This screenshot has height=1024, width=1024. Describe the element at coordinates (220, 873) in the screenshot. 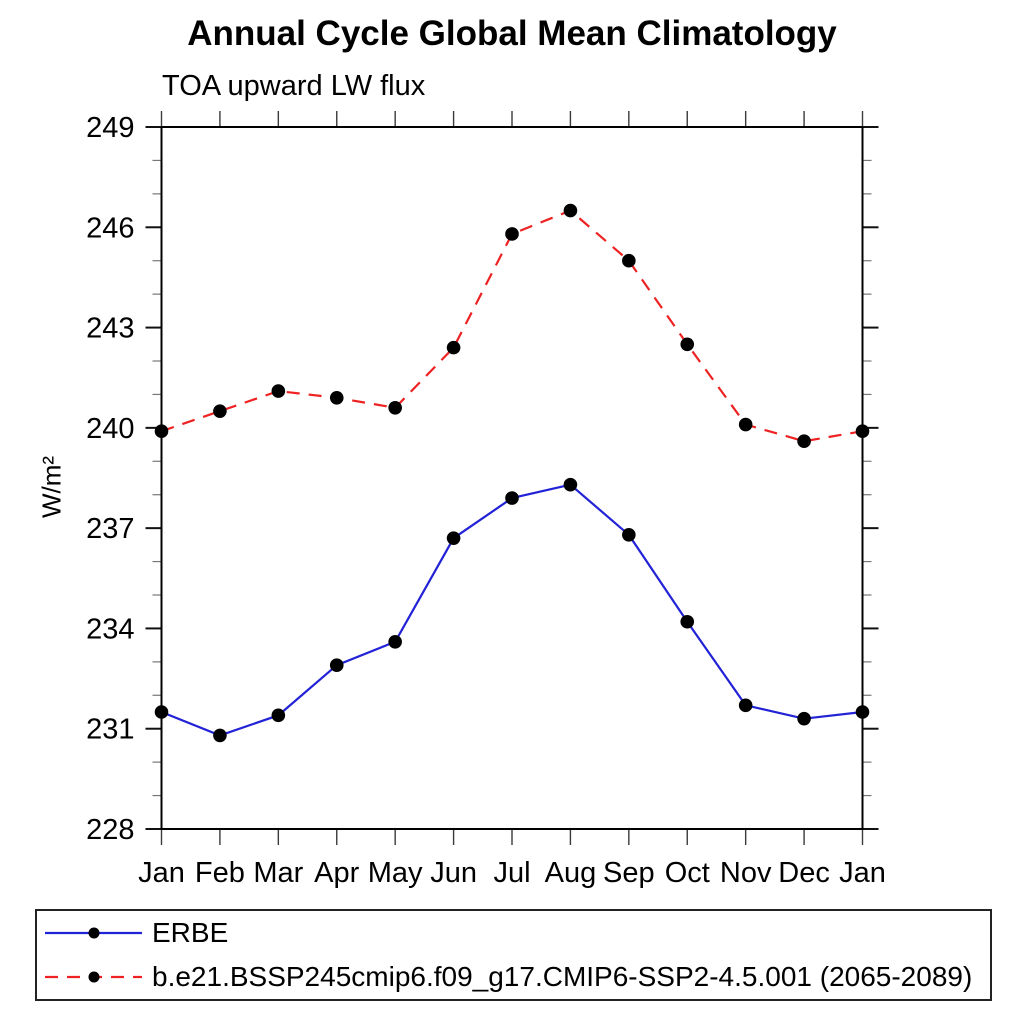

I see `x-tick-label: Feb` at that location.